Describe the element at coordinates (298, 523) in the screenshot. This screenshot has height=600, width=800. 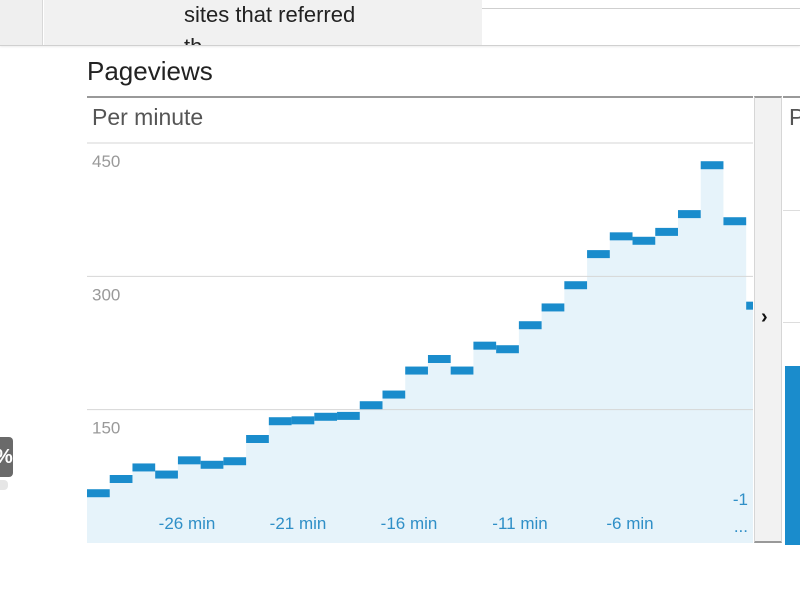
I see `x-tick-label: -21 min` at that location.